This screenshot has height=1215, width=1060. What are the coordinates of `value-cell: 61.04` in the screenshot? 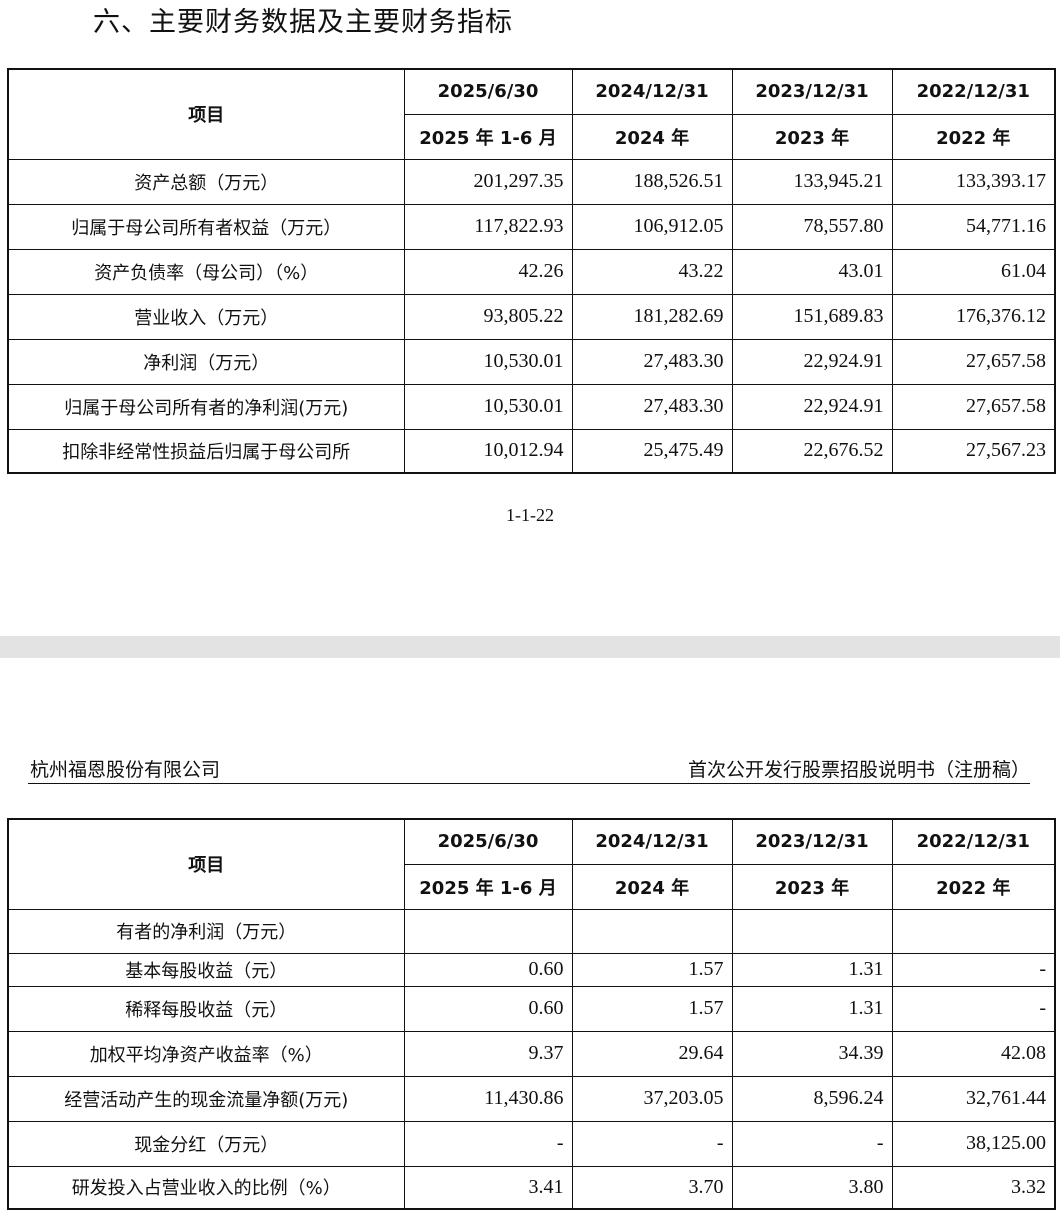 It's located at (973, 271).